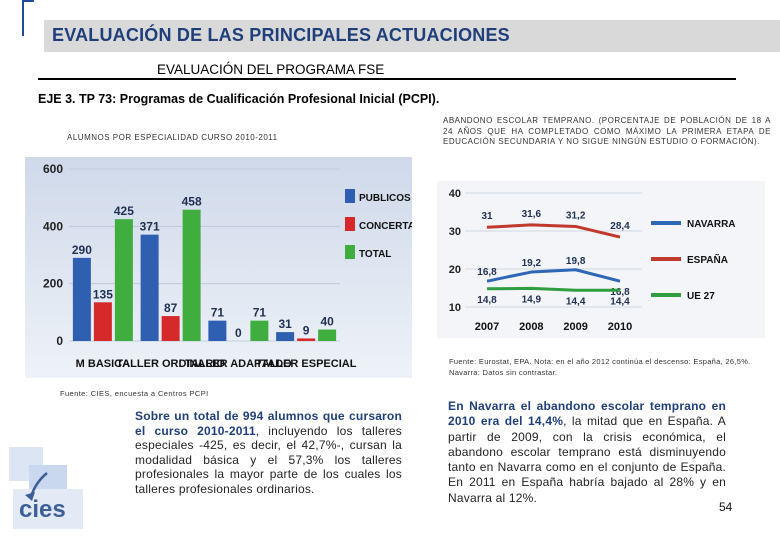 This screenshot has width=780, height=540. What do you see at coordinates (387, 71) in the screenshot?
I see `program-underline` at bounding box center [387, 71].